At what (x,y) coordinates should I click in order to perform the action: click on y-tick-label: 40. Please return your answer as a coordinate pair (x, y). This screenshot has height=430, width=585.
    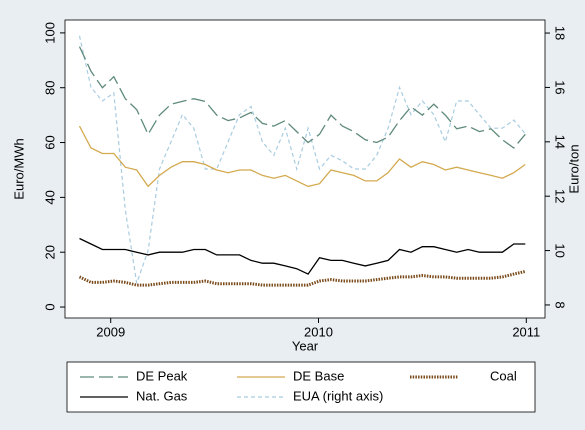
    Looking at the image, I should click on (49, 197).